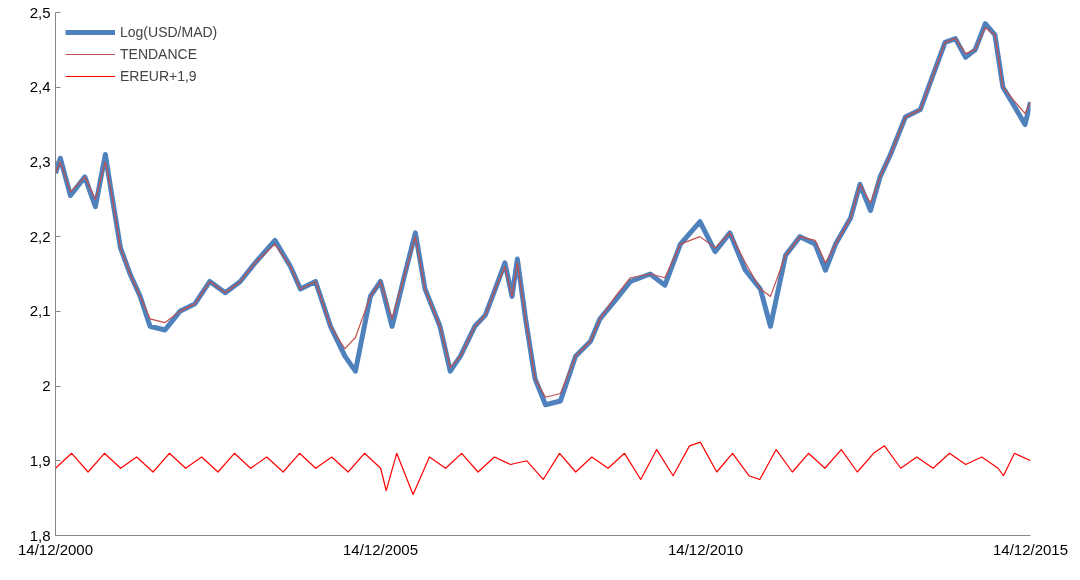 Image resolution: width=1080 pixels, height=580 pixels. I want to click on y-tick-label: 1,9, so click(40, 460).